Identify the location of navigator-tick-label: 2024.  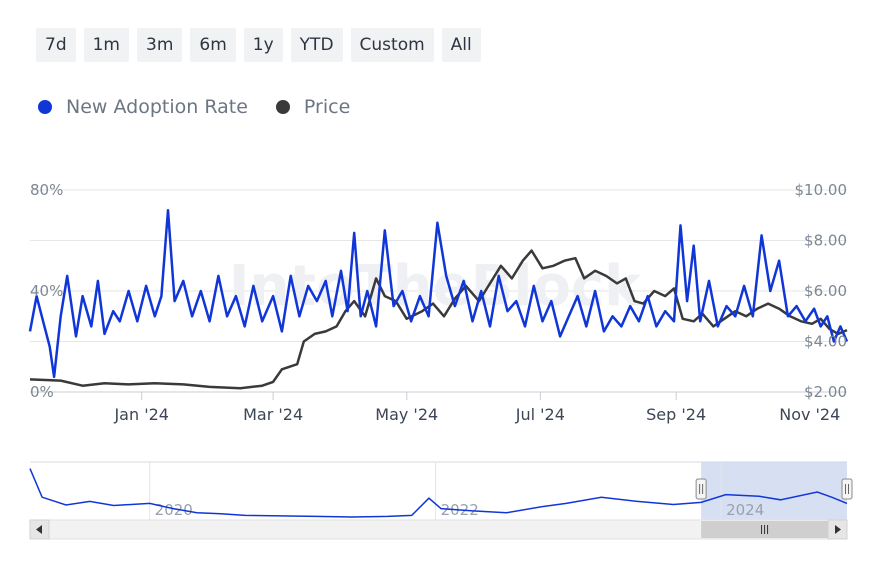
(745, 510).